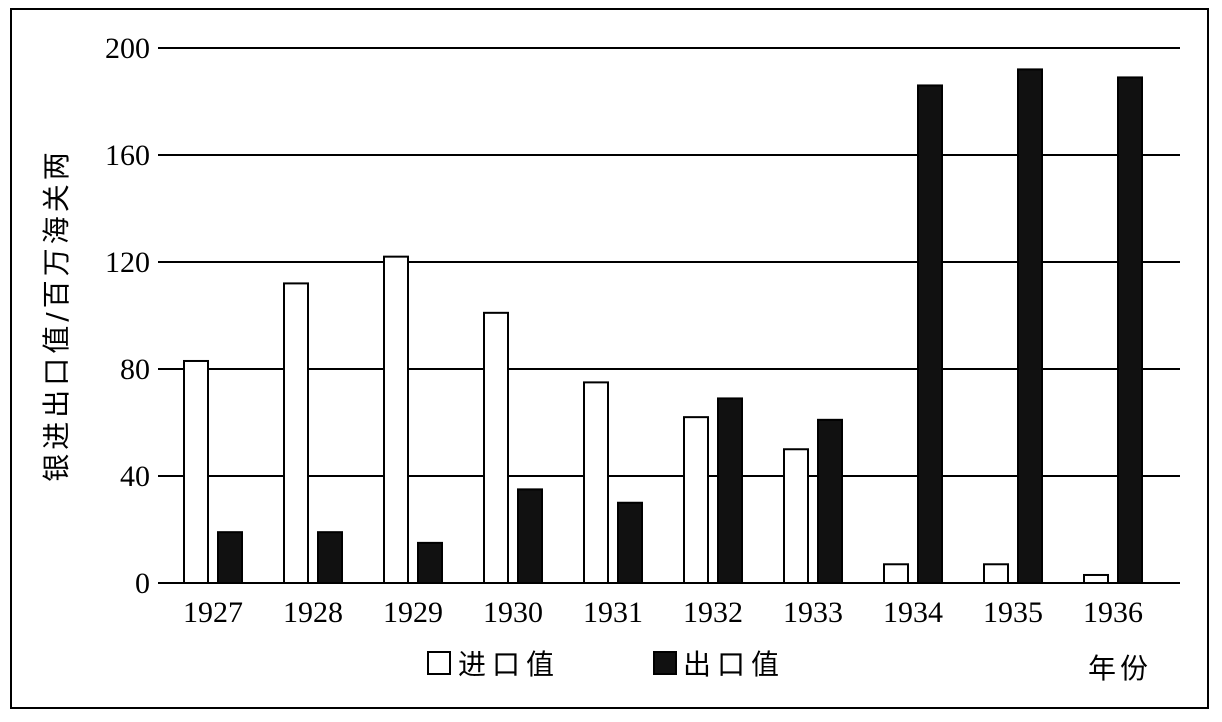  Describe the element at coordinates (665, 663) in the screenshot. I see `legend-swatch-export` at that location.